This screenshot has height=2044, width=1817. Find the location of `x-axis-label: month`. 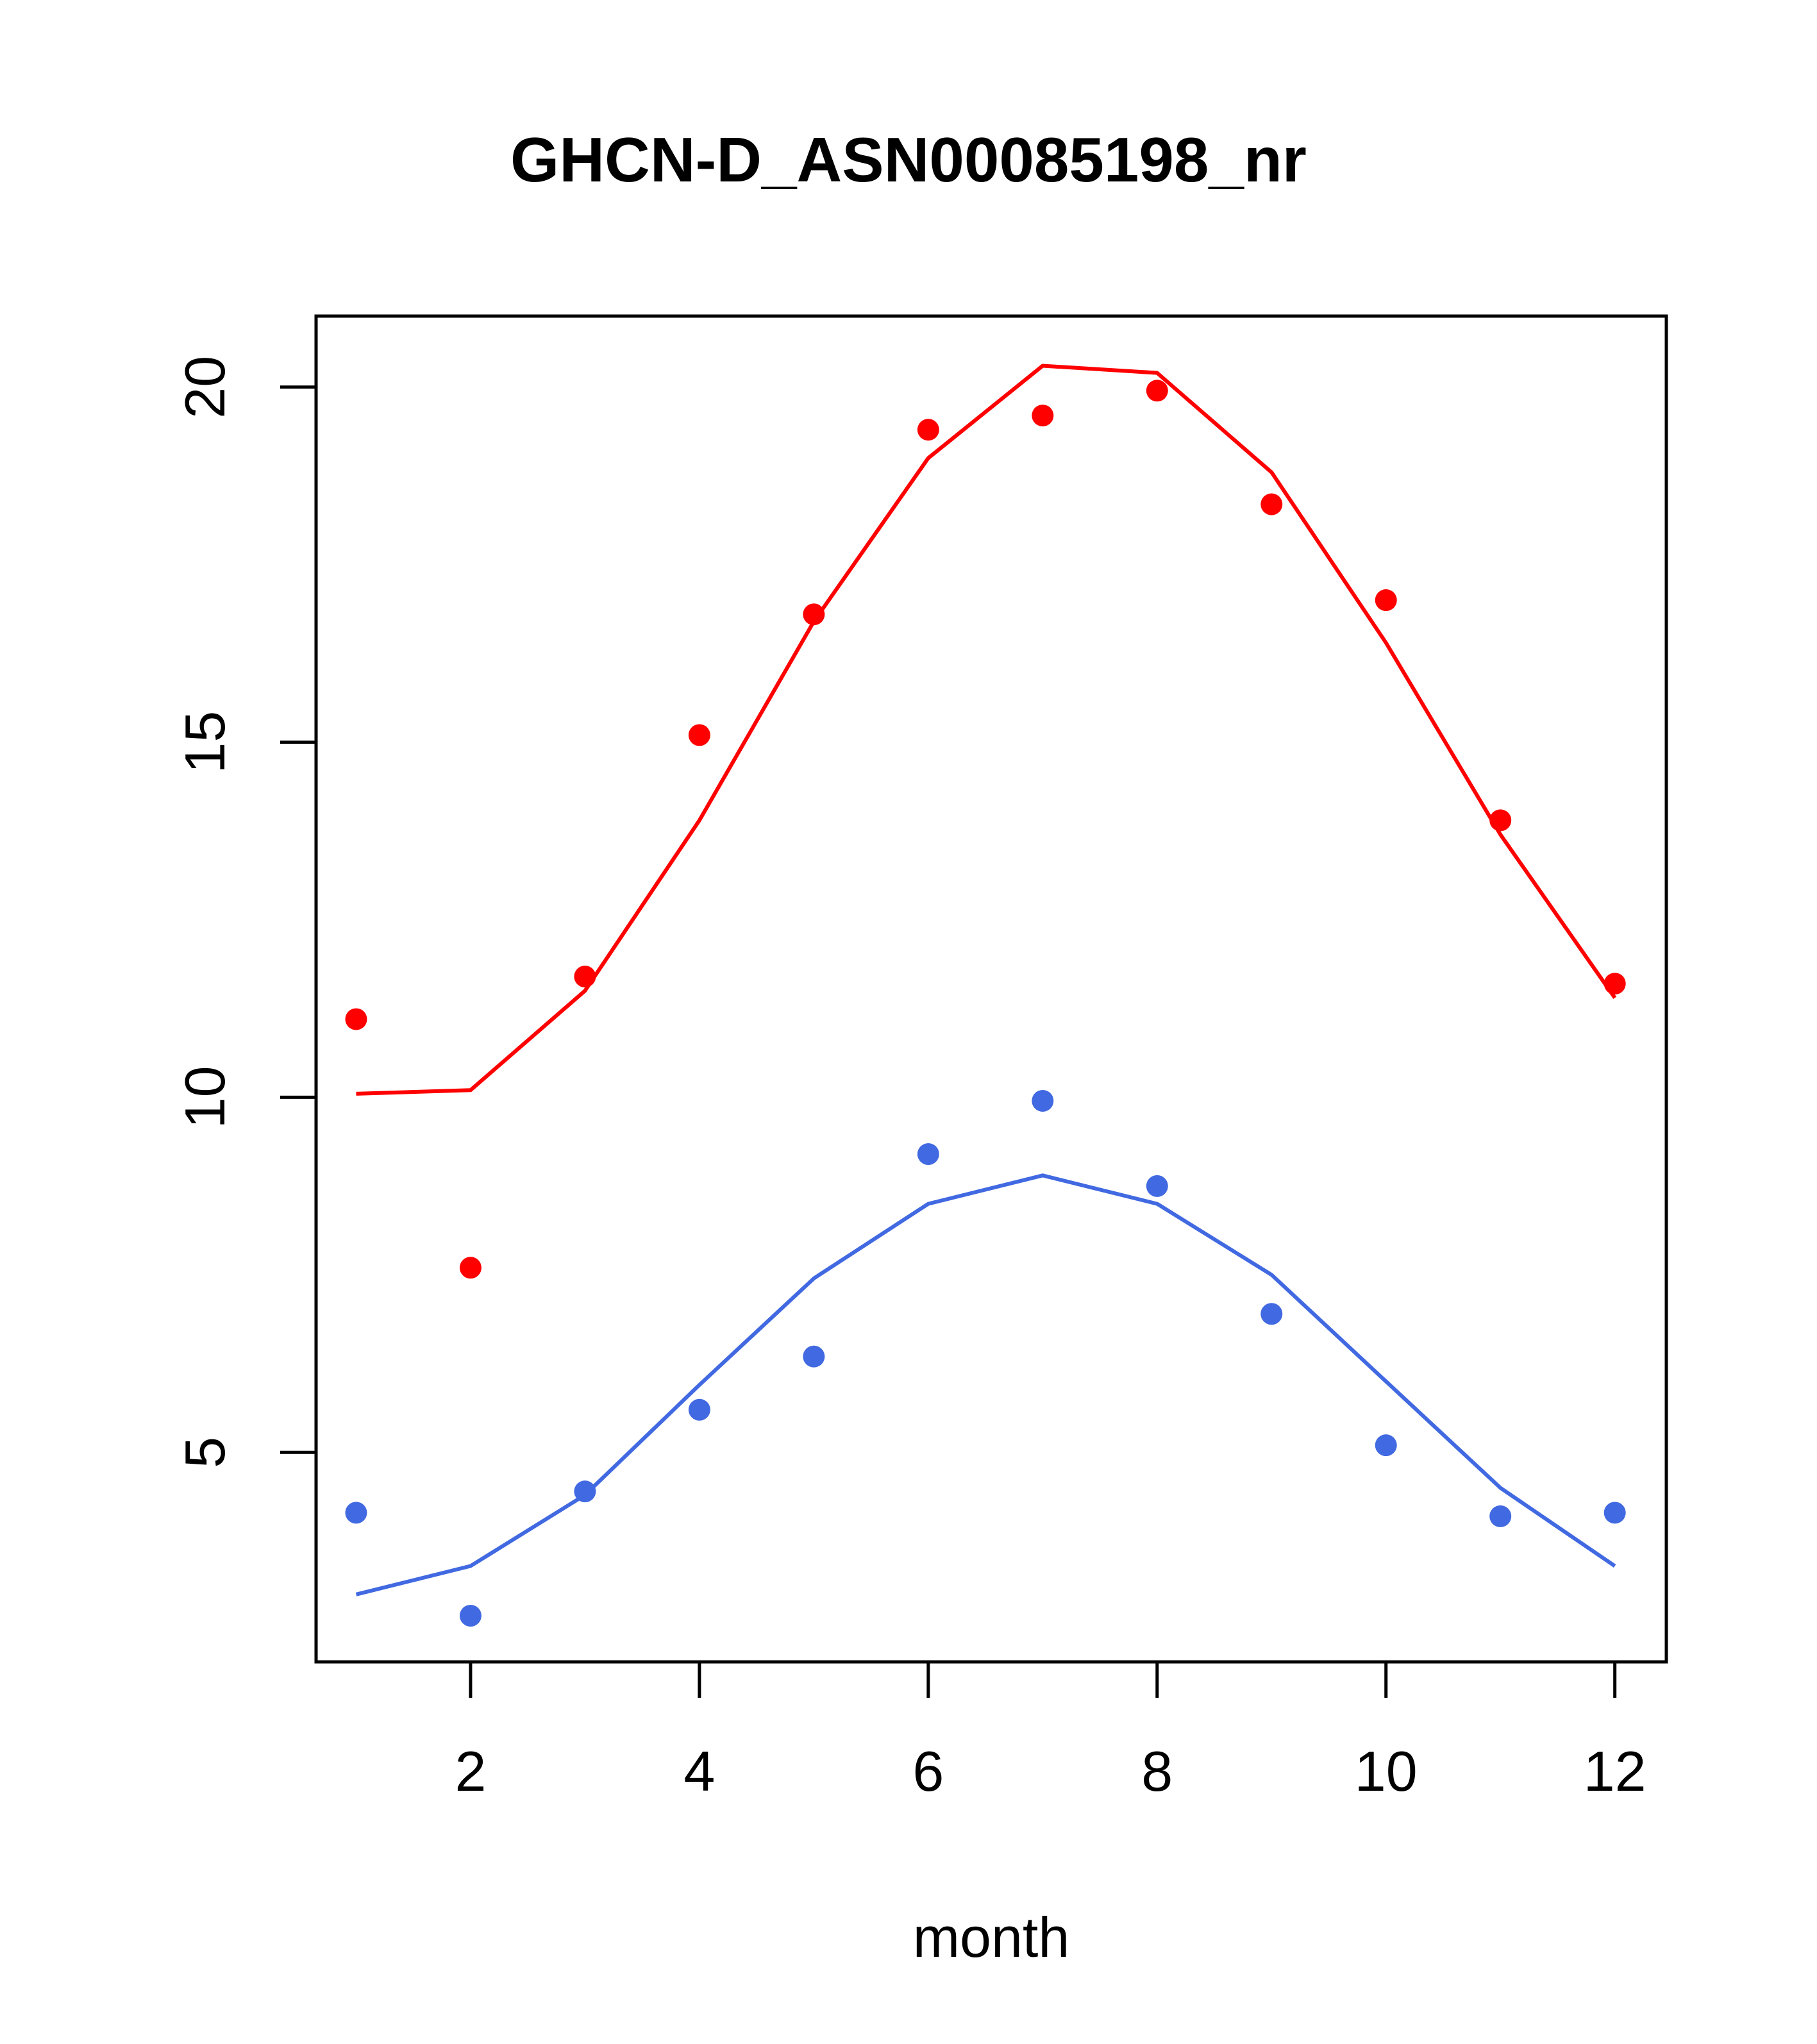

x-axis-label: month is located at coordinates (991, 1938).